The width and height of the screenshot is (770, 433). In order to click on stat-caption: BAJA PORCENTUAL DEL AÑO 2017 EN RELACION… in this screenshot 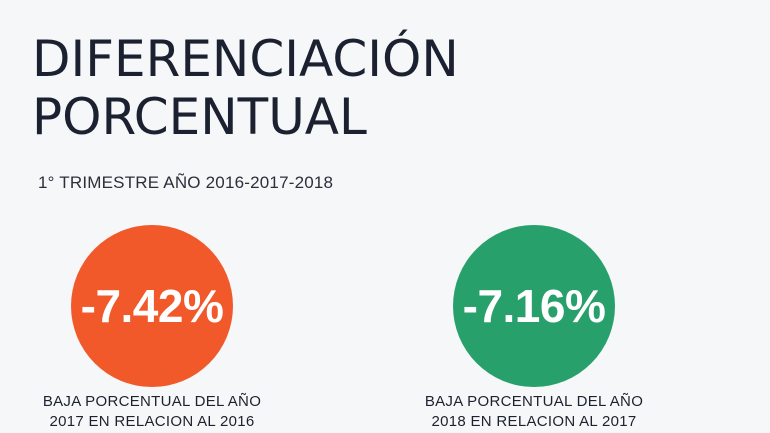, I will do `click(152, 412)`.